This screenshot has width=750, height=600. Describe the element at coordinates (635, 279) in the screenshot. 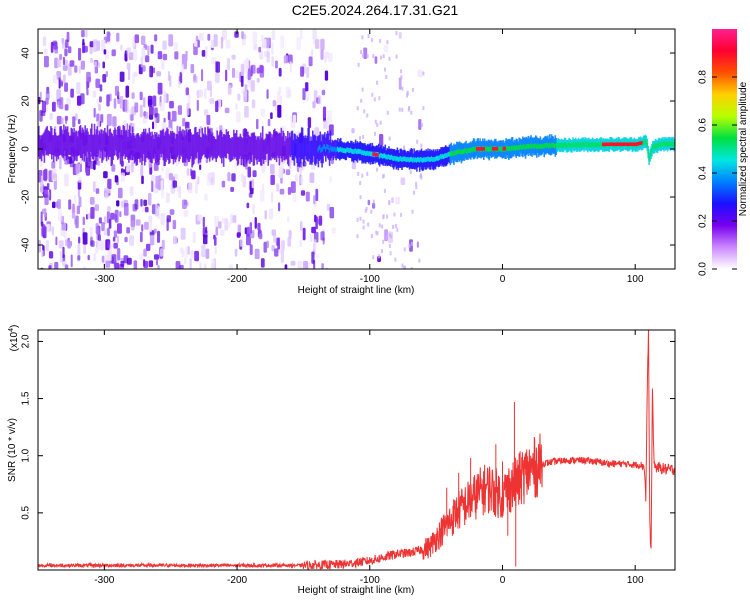

I see `spectrogram-xtick-label: 100` at that location.